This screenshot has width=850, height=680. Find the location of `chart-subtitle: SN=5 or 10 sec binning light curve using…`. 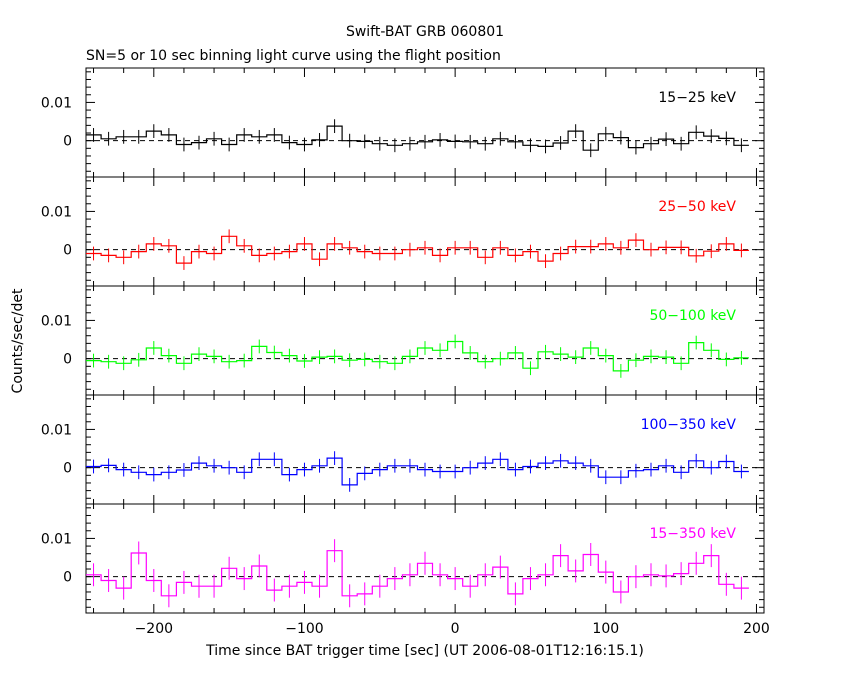

chart-subtitle: SN=5 or 10 sec binning light curve using… is located at coordinates (293, 56).